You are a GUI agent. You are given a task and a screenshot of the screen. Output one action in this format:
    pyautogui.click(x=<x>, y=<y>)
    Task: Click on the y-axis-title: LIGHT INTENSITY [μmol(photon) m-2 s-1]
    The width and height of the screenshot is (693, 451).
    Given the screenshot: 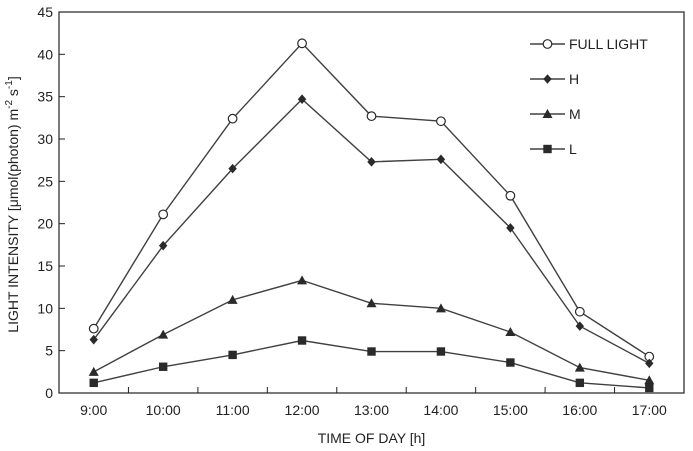 What is the action you would take?
    pyautogui.click(x=12, y=204)
    